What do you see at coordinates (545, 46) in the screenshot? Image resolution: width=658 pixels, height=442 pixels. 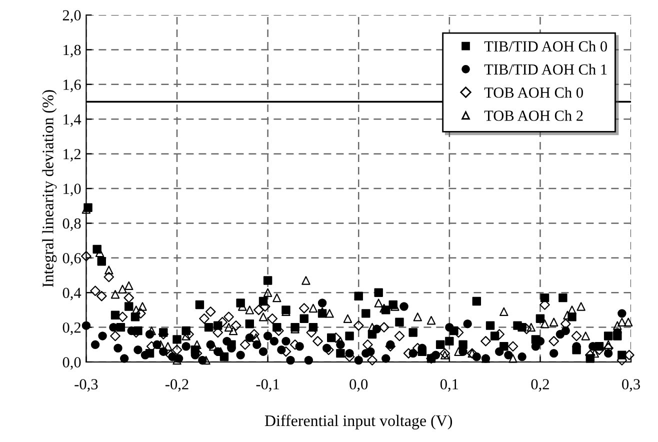 I see `legend-label: TIB/TID AOH Ch 0` at bounding box center [545, 46].